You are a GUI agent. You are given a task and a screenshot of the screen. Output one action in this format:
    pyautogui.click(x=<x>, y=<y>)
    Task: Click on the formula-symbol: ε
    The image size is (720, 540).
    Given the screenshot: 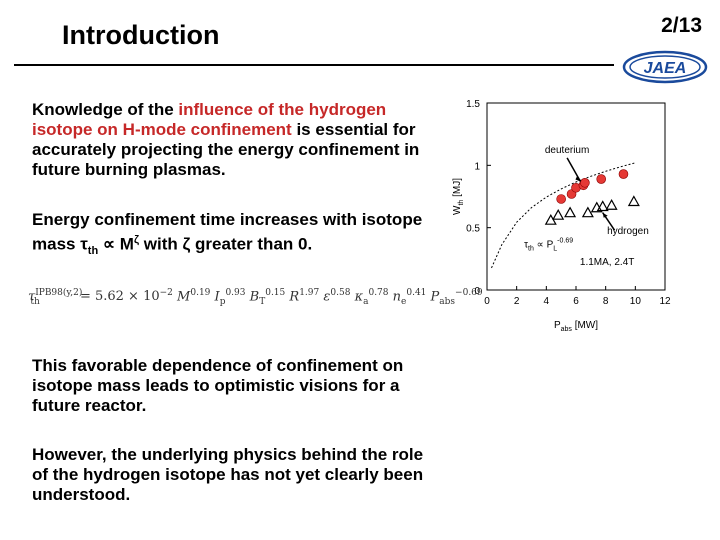 What is the action you would take?
    pyautogui.click(x=327, y=297)
    